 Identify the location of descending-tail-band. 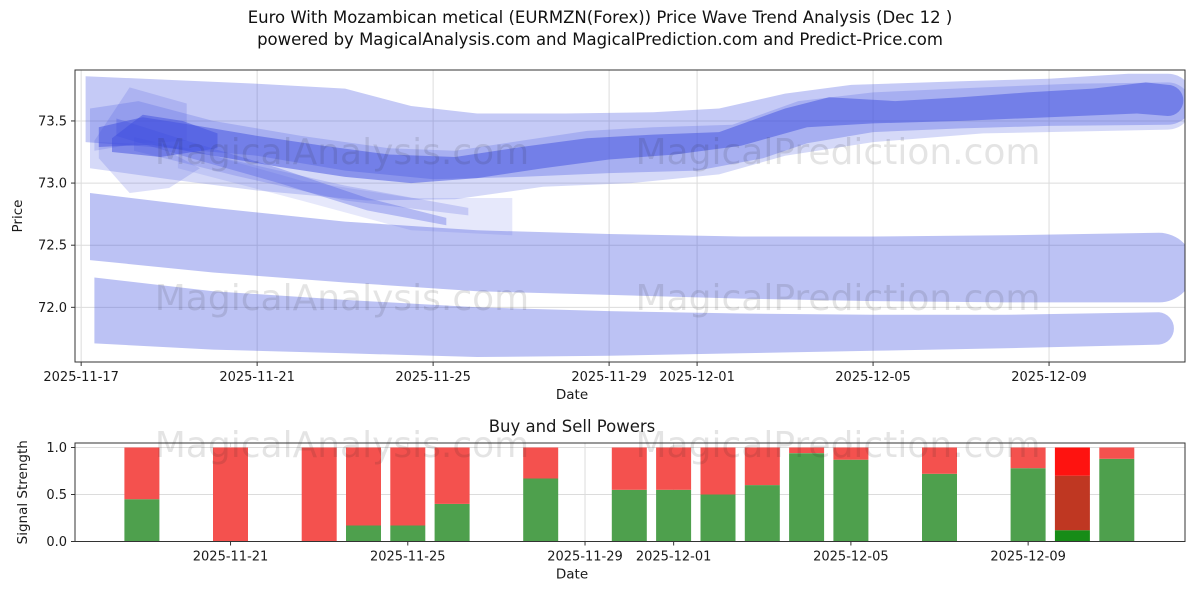
(345, 190).